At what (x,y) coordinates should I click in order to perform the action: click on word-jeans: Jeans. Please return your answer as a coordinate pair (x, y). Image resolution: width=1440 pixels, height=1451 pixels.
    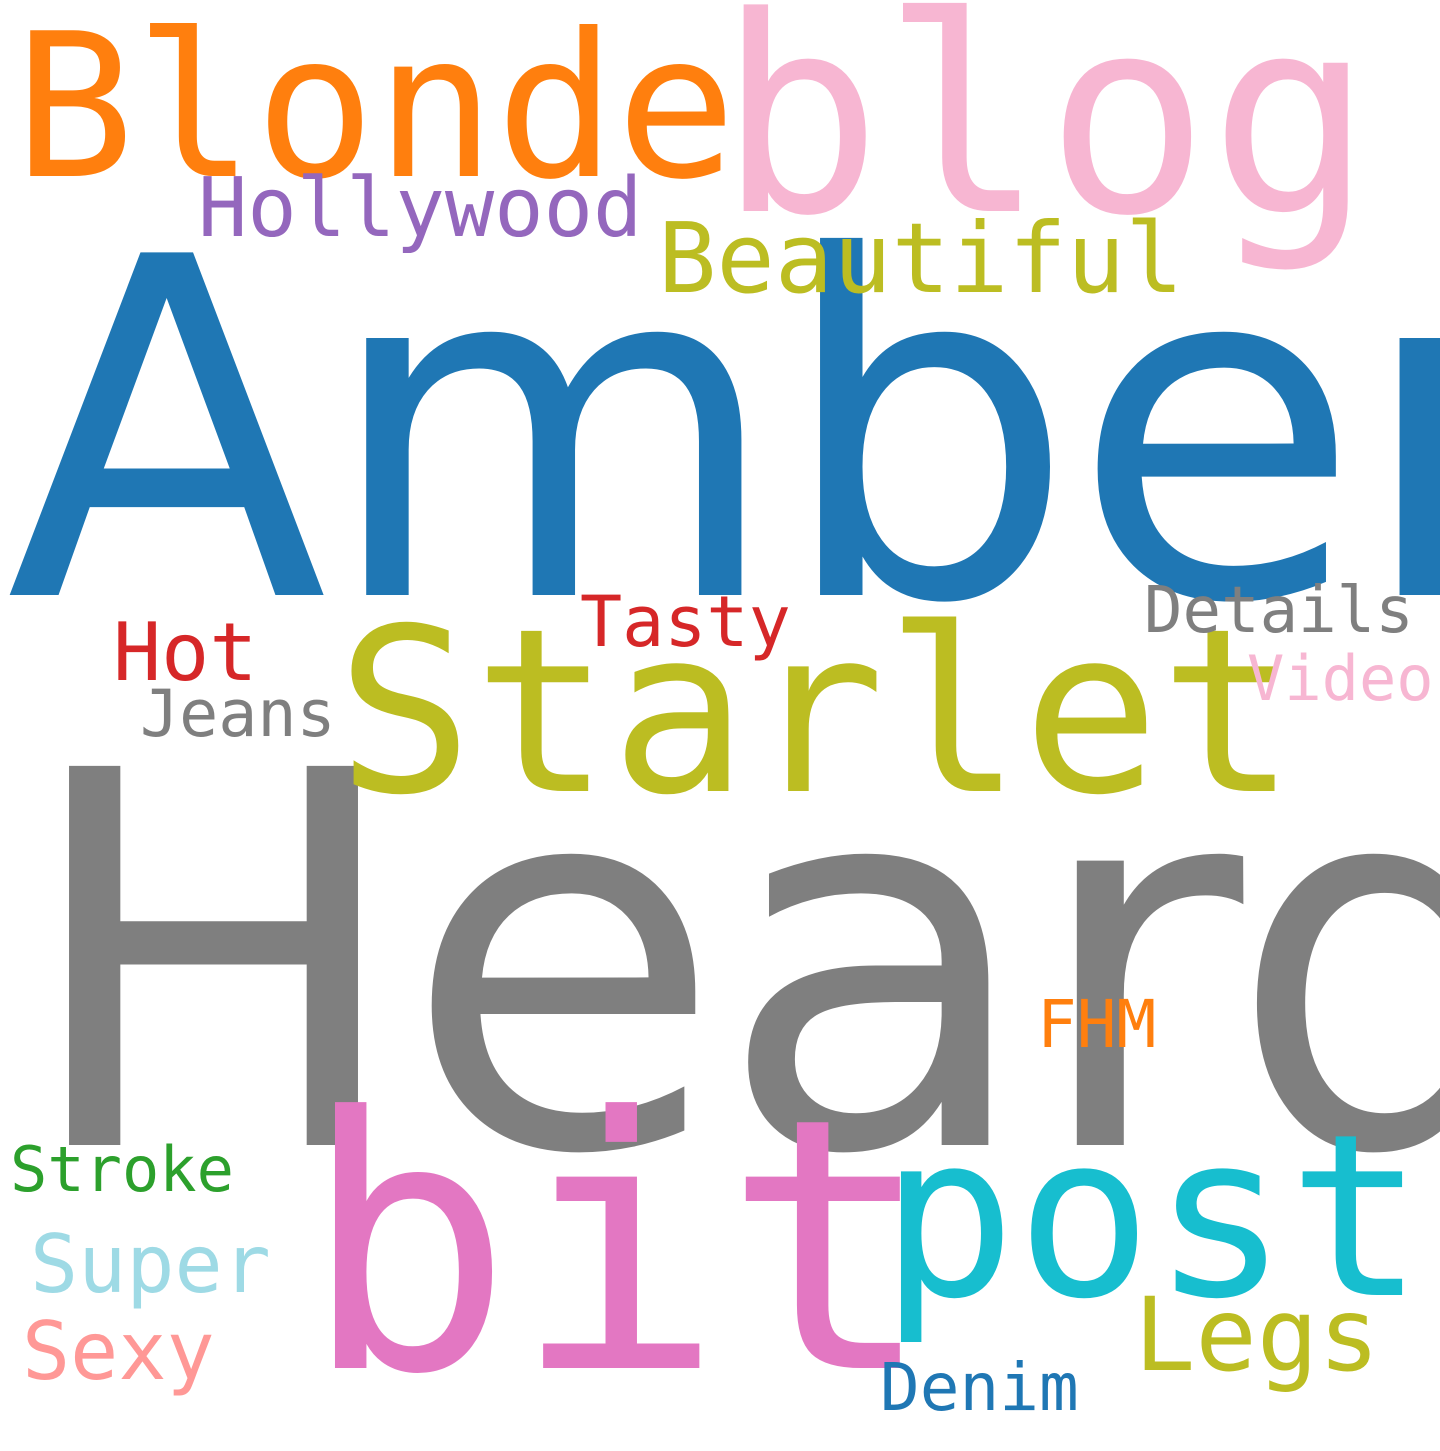
    Looking at the image, I should click on (238, 714).